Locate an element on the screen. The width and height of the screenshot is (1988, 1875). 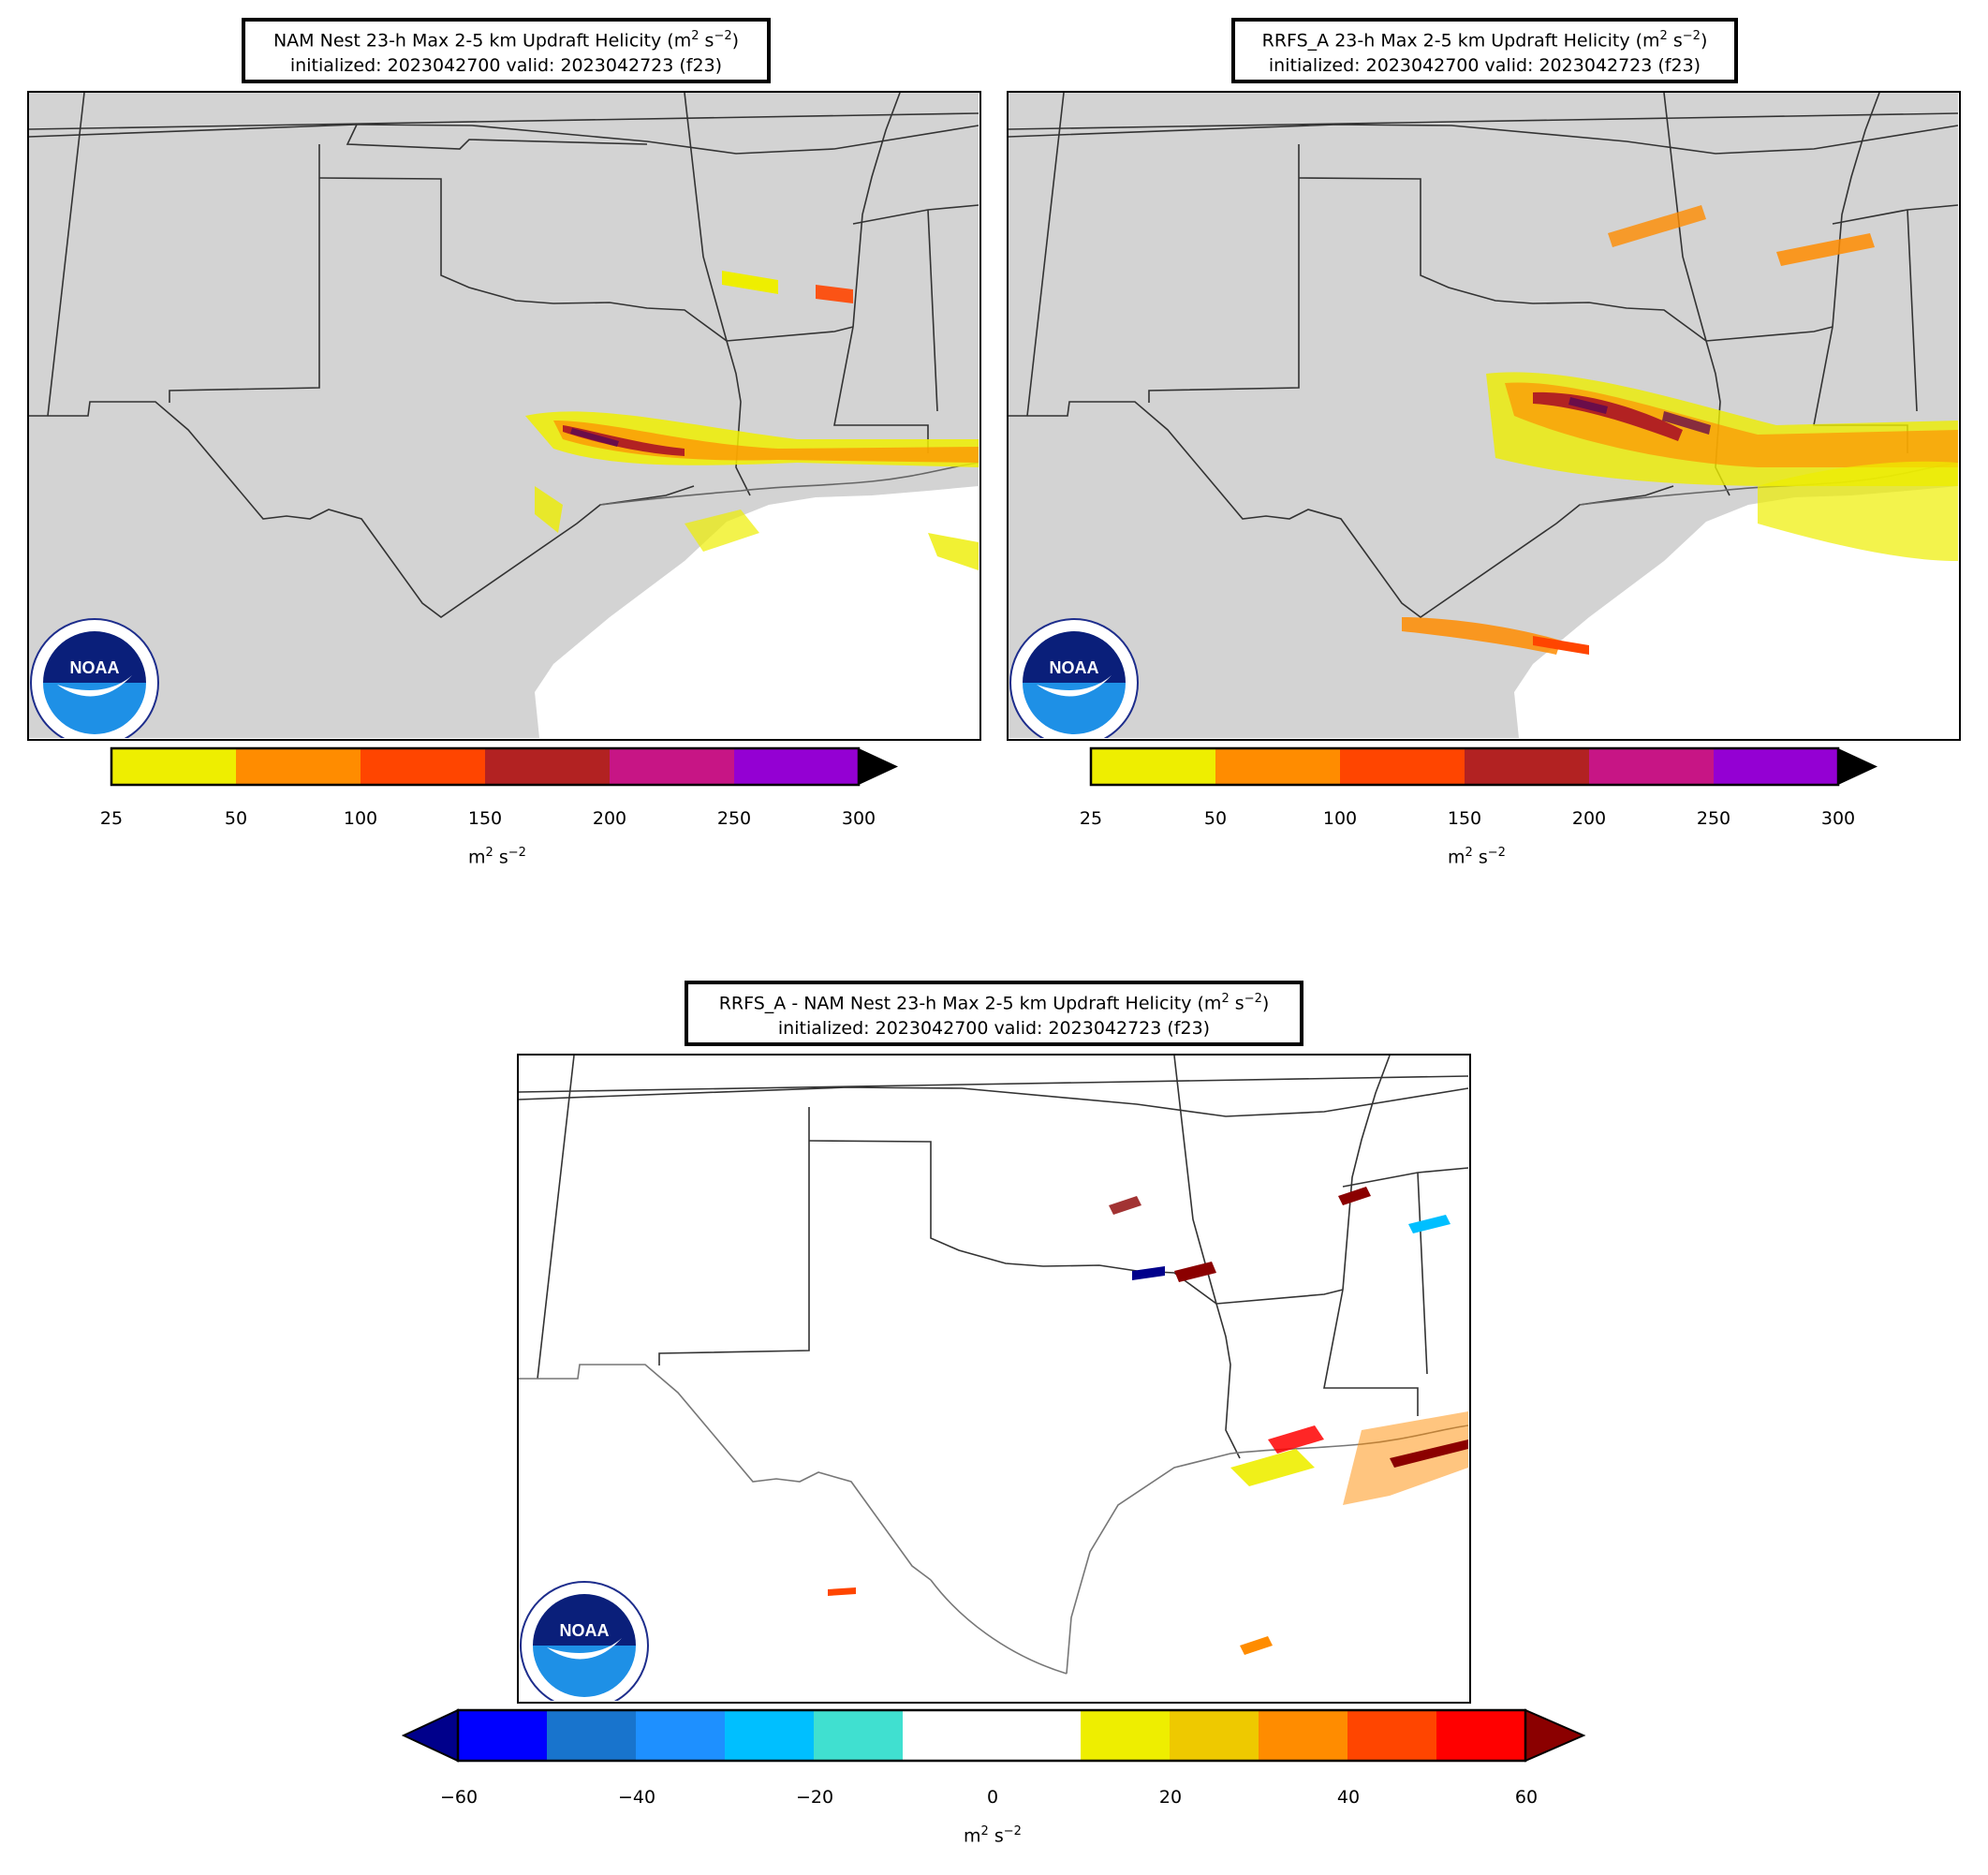
rrfs-tick: 250 is located at coordinates (1713, 818).